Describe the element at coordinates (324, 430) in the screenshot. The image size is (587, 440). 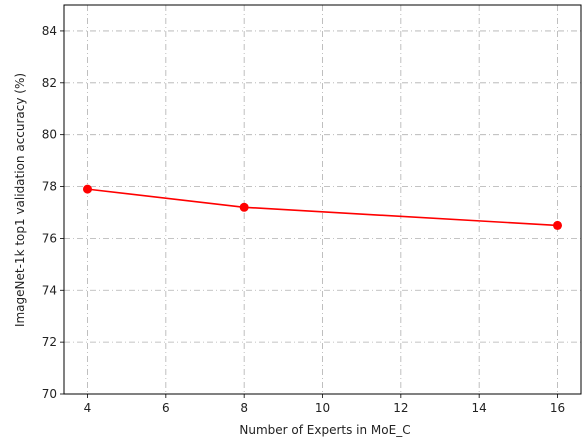
I see `x-axis-label: Number of Experts in MoE_C` at that location.